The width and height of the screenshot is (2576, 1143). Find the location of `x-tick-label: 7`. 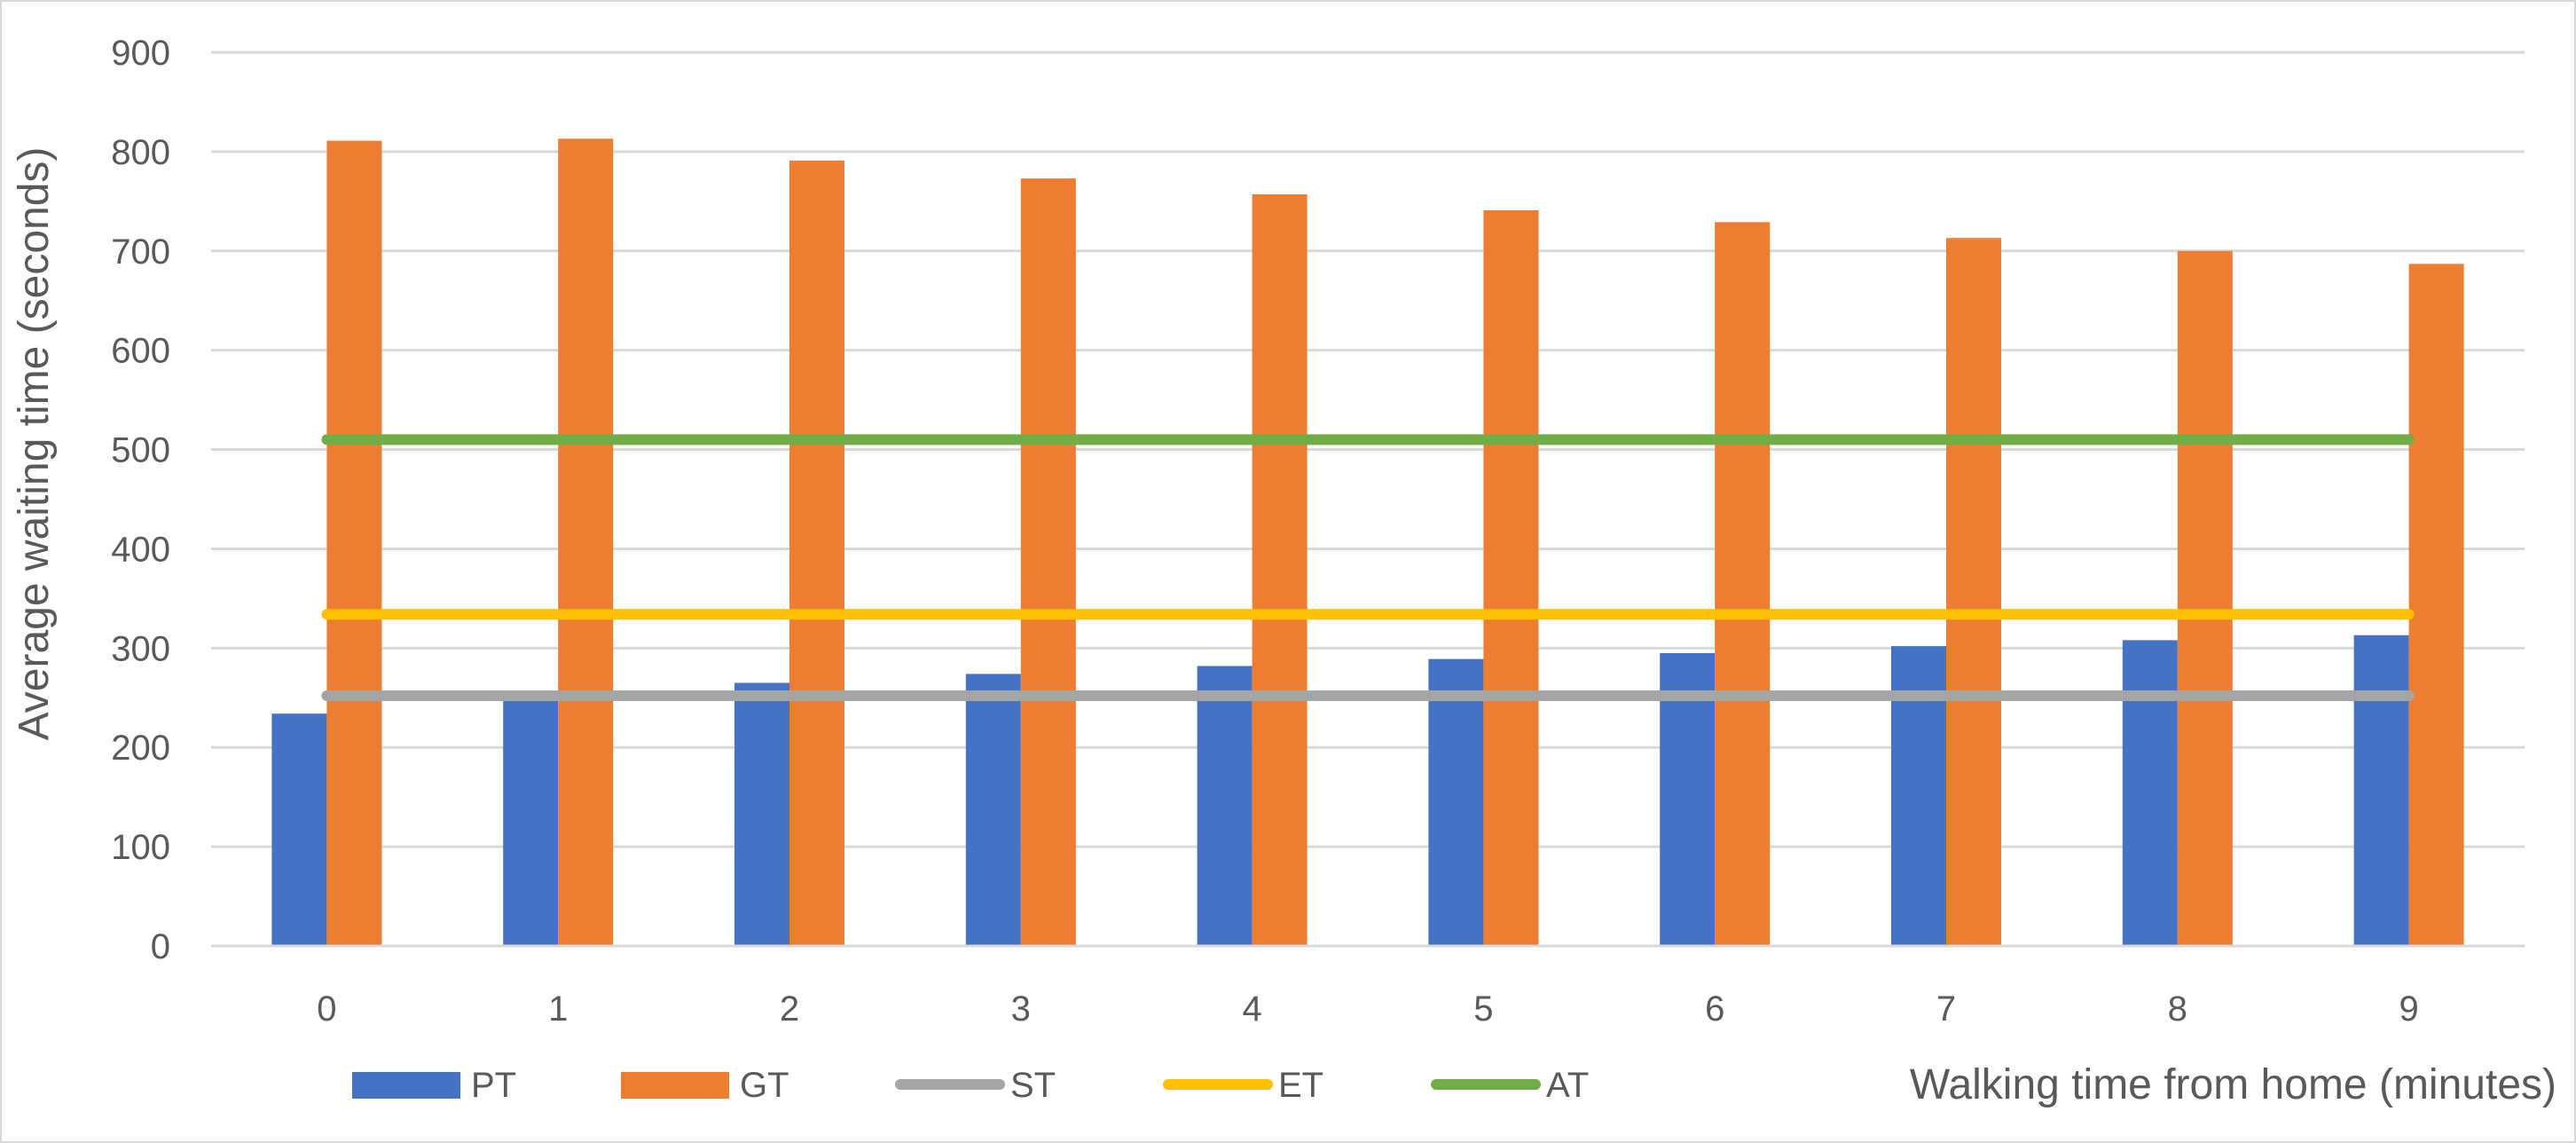

x-tick-label: 7 is located at coordinates (1946, 1009).